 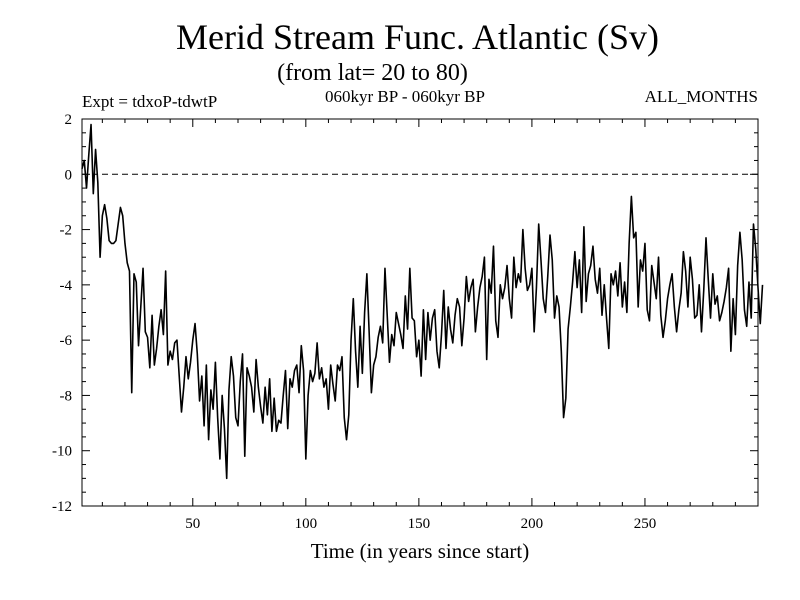 I want to click on x-tick-label: 200, so click(x=532, y=524).